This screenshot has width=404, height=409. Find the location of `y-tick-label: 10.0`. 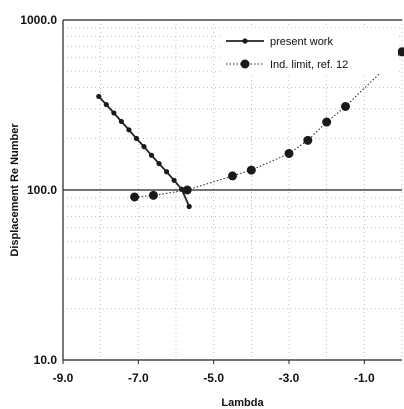

y-tick-label: 10.0 is located at coordinates (46, 360).